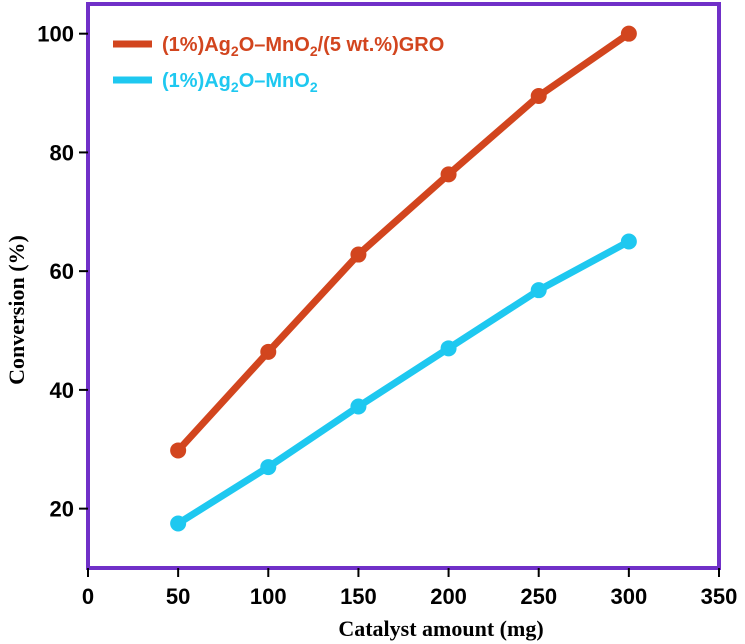 The image size is (745, 644). What do you see at coordinates (538, 596) in the screenshot?
I see `x-tick-label: 250` at bounding box center [538, 596].